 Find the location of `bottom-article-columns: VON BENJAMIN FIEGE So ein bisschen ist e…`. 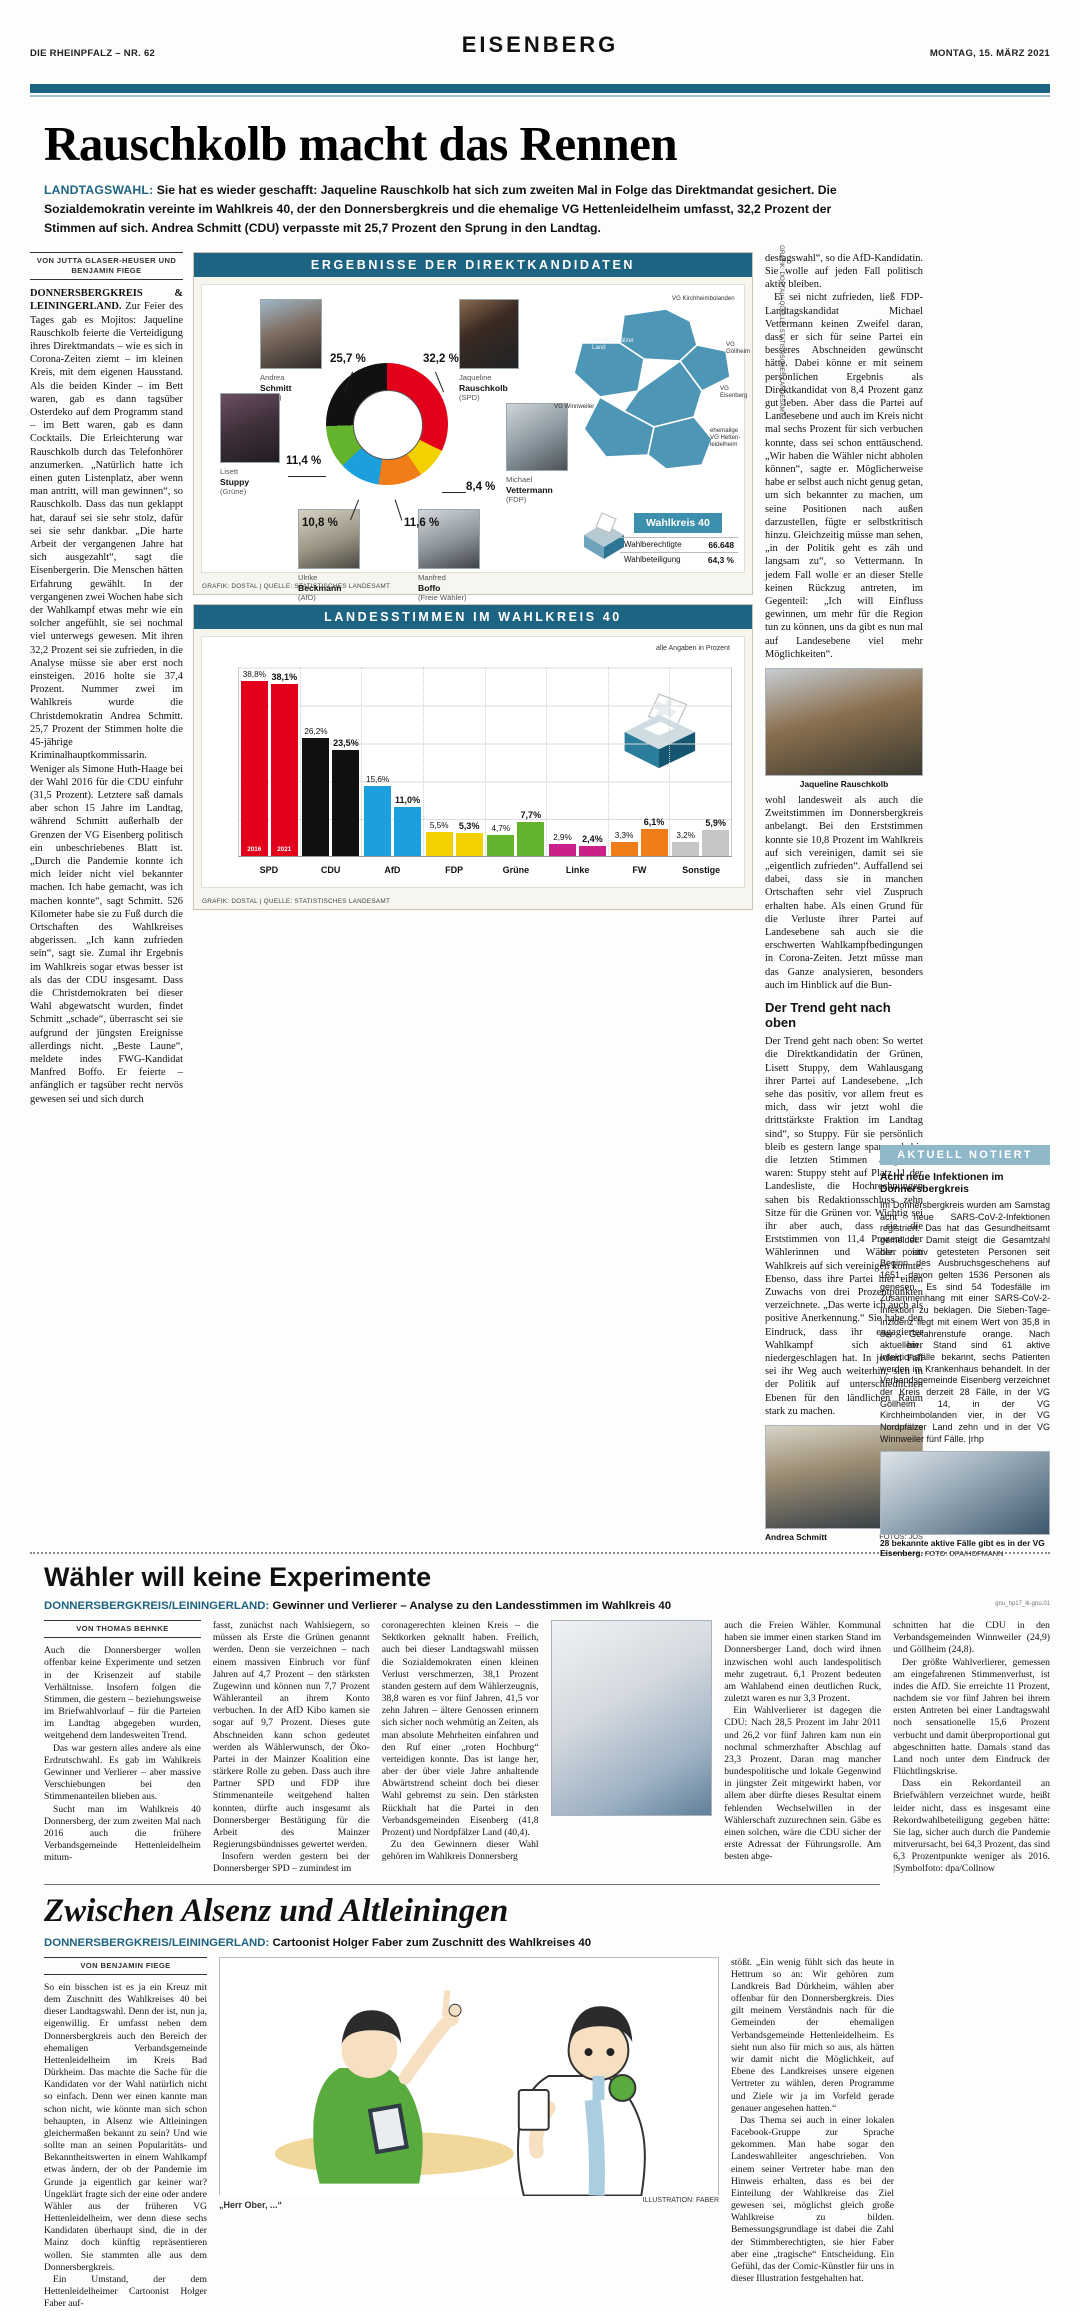

bottom-article-columns: VON BENJAMIN FIEGE So ein bisschen ist e… is located at coordinates (547, 2133).